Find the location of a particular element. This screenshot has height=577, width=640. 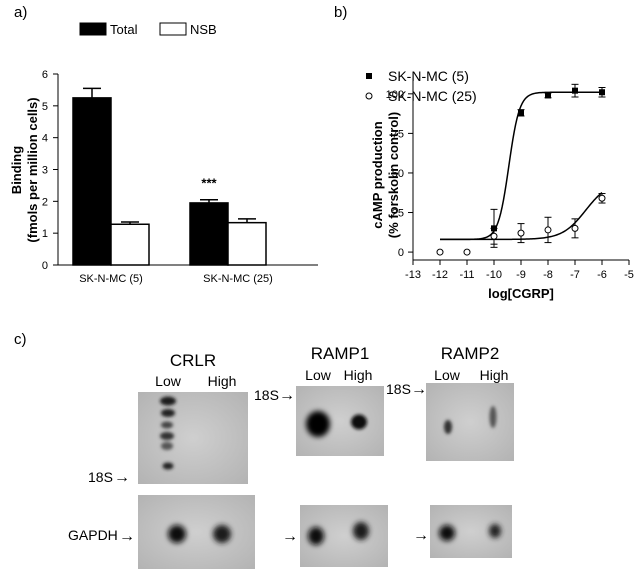

y-axis-label-line2: (% forskolin control) is located at coordinates (393, 175).